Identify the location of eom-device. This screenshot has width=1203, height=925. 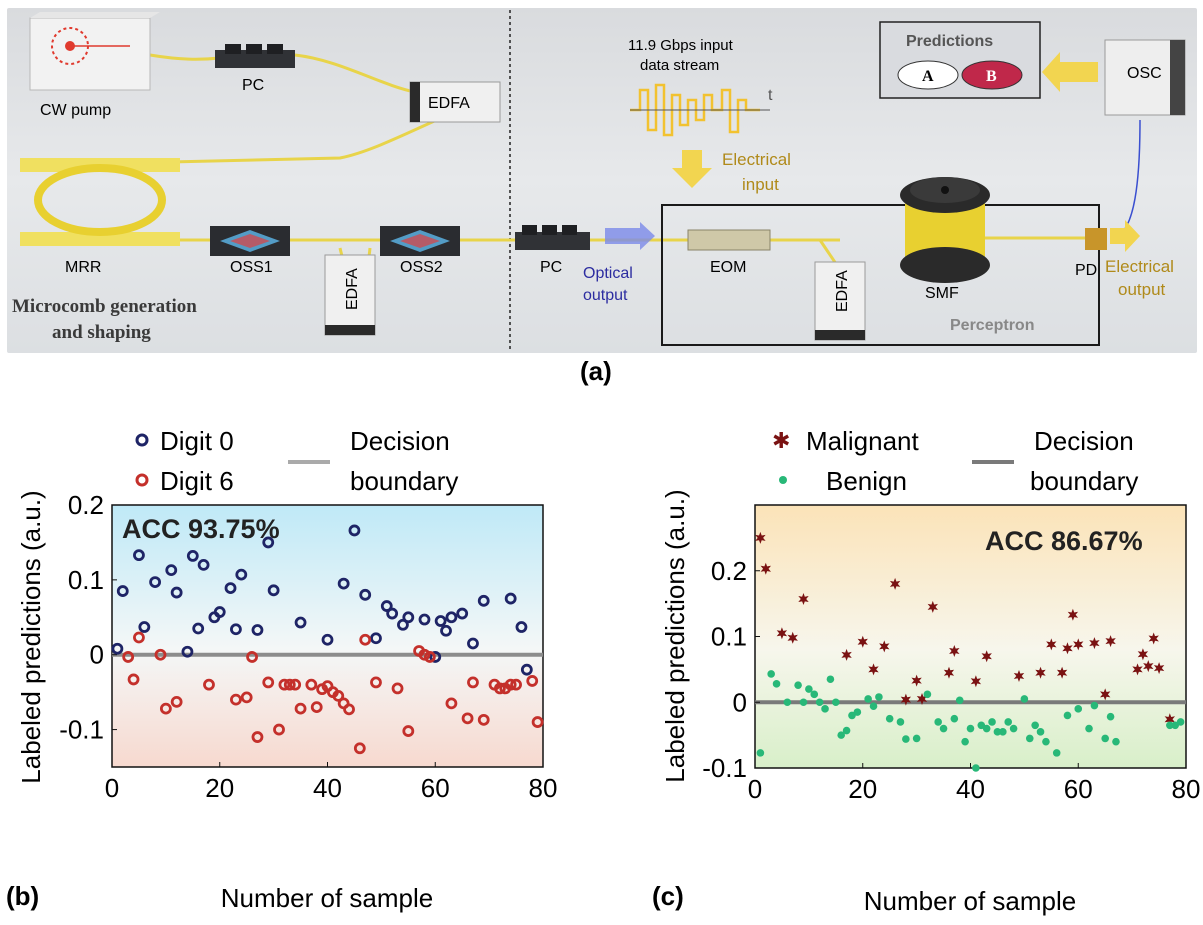
(729, 240).